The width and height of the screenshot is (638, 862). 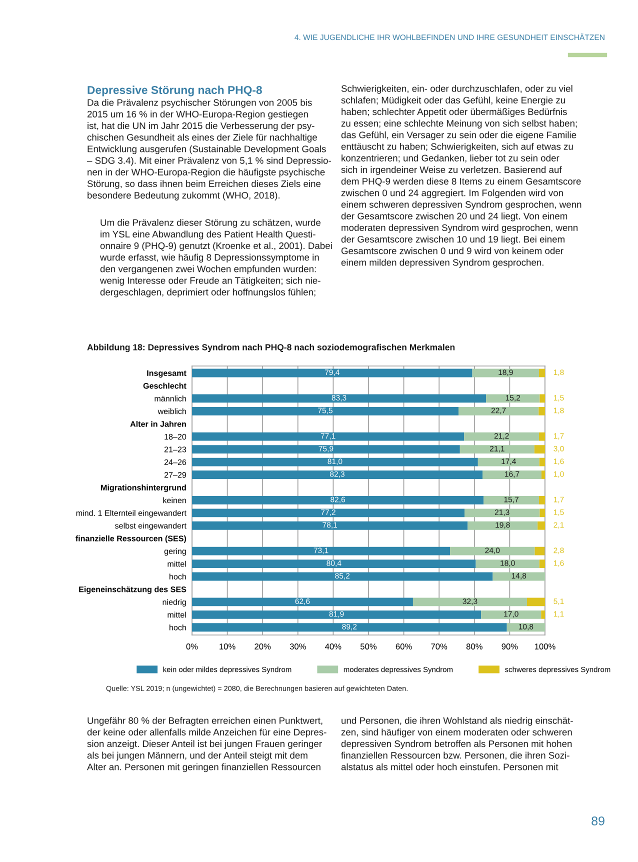 What do you see at coordinates (175, 449) in the screenshot?
I see `y-tick-label: 21–23` at bounding box center [175, 449].